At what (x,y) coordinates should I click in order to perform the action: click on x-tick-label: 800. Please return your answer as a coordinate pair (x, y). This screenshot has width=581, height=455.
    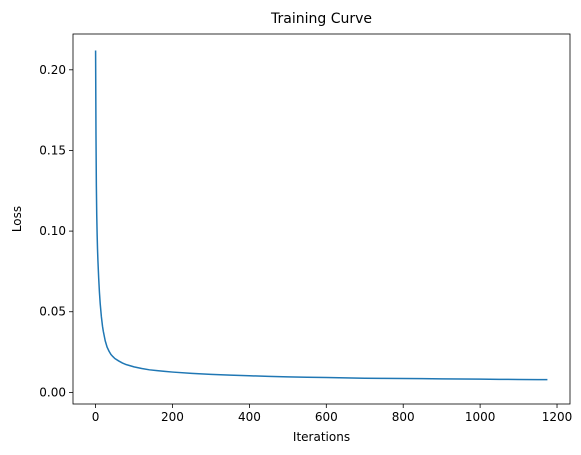
    Looking at the image, I should click on (403, 417).